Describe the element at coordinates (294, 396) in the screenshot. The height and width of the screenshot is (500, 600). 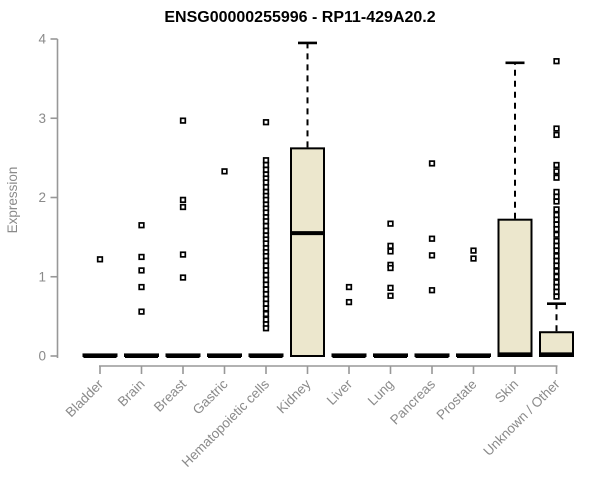
I see `x-tick-label-kidney: Kidney` at that location.